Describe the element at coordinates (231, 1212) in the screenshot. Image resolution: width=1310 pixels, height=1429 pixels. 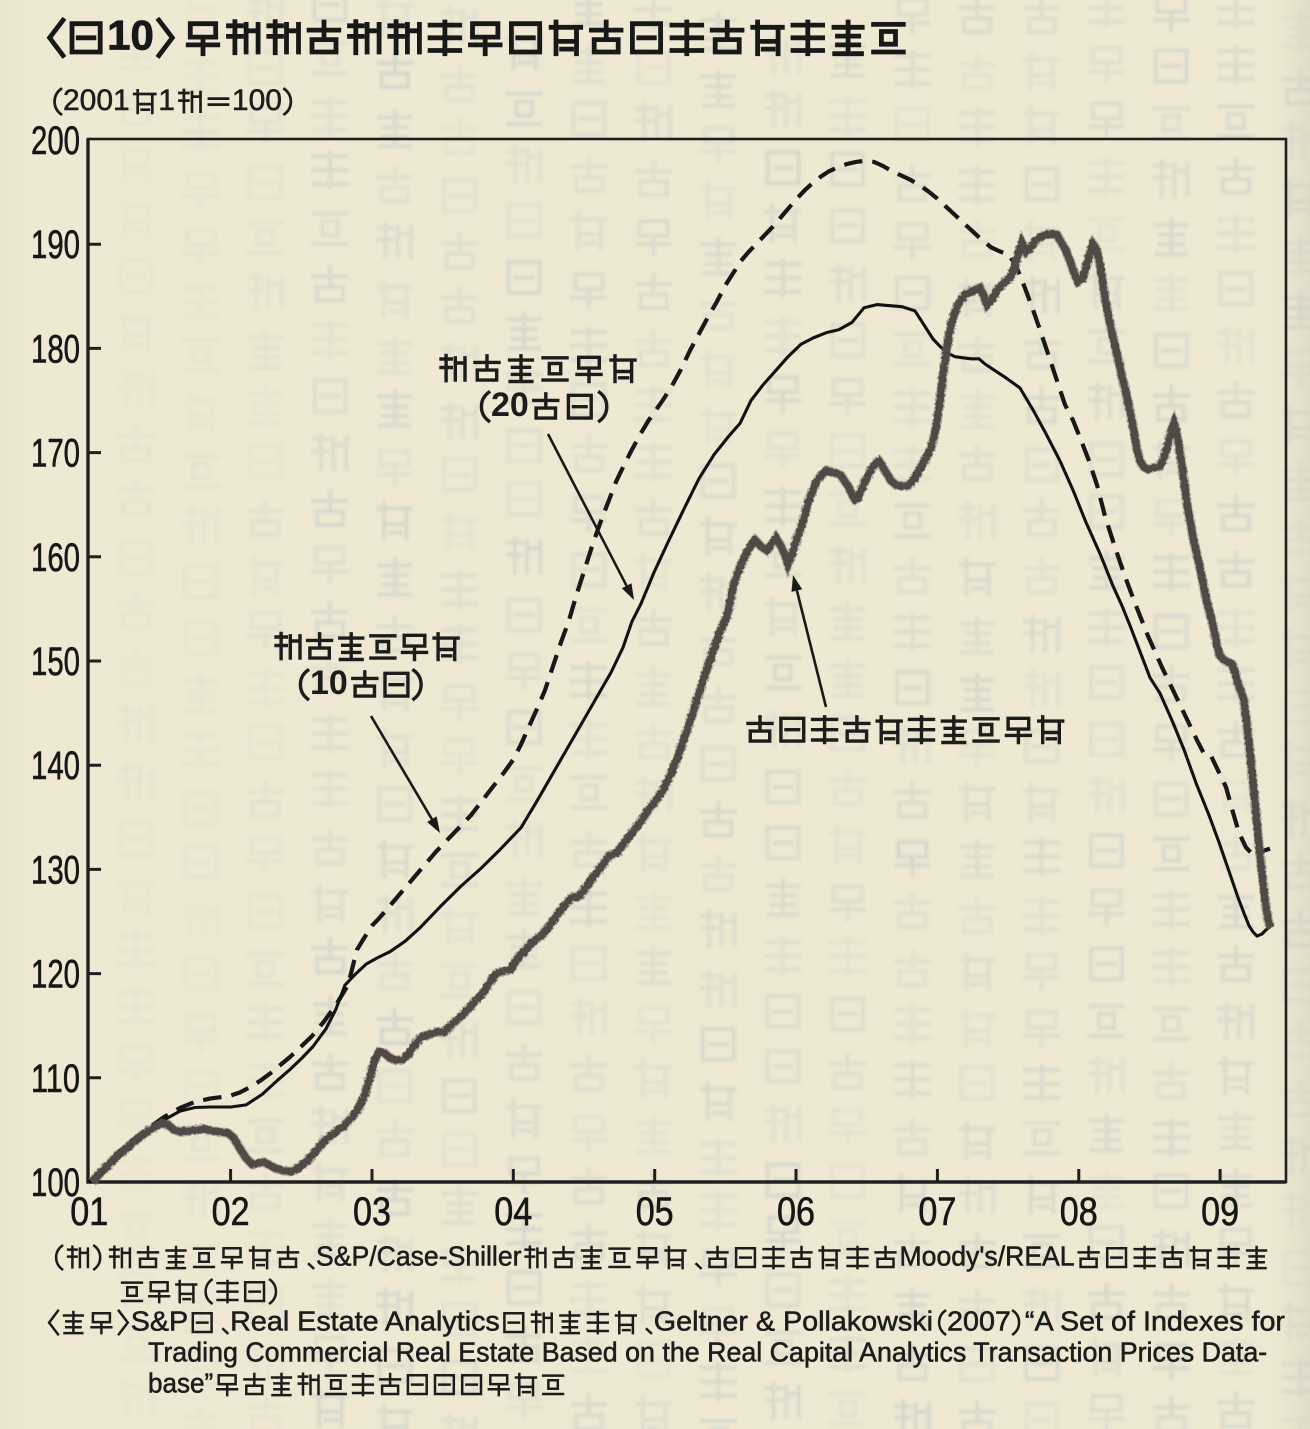
I see `svg-text: 02` at that location.